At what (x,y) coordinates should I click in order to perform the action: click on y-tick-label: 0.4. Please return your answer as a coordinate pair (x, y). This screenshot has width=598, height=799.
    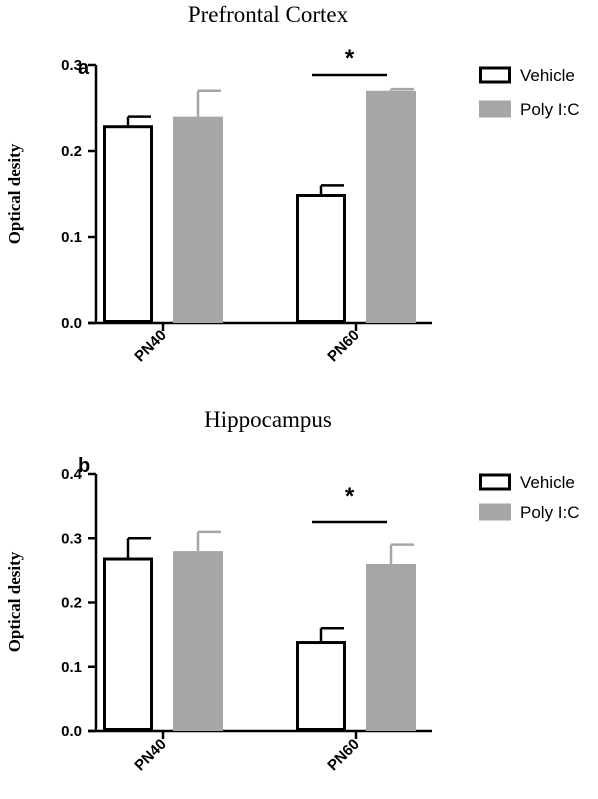
    Looking at the image, I should click on (72, 474).